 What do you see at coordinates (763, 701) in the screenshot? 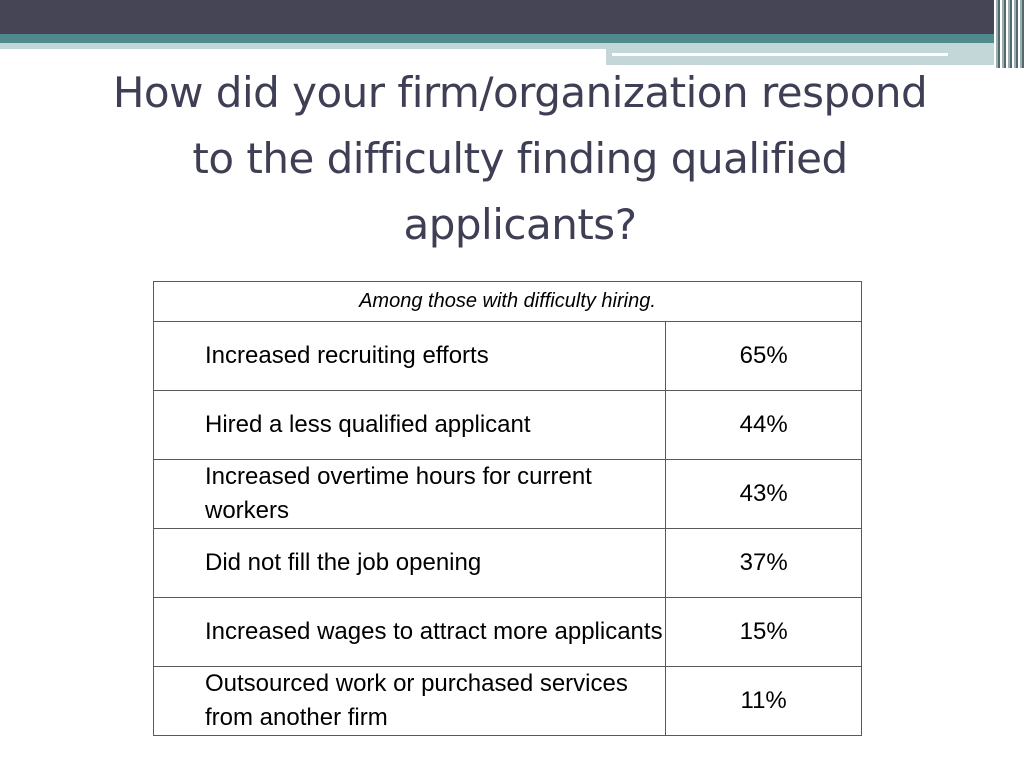
I see `row-value: 11%` at bounding box center [763, 701].